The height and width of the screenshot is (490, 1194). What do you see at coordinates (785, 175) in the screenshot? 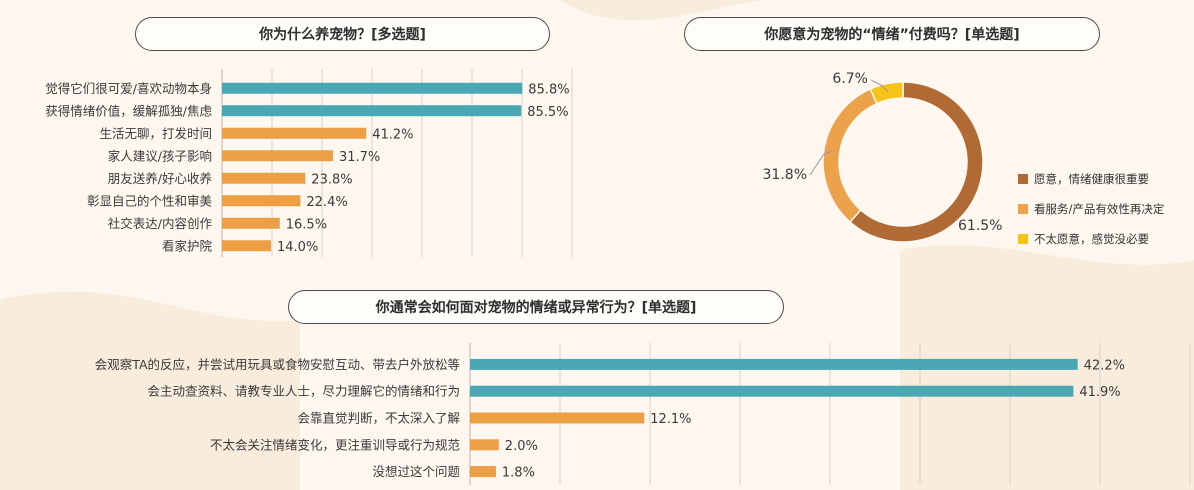
I see `slice-label: 31.8%` at bounding box center [785, 175].